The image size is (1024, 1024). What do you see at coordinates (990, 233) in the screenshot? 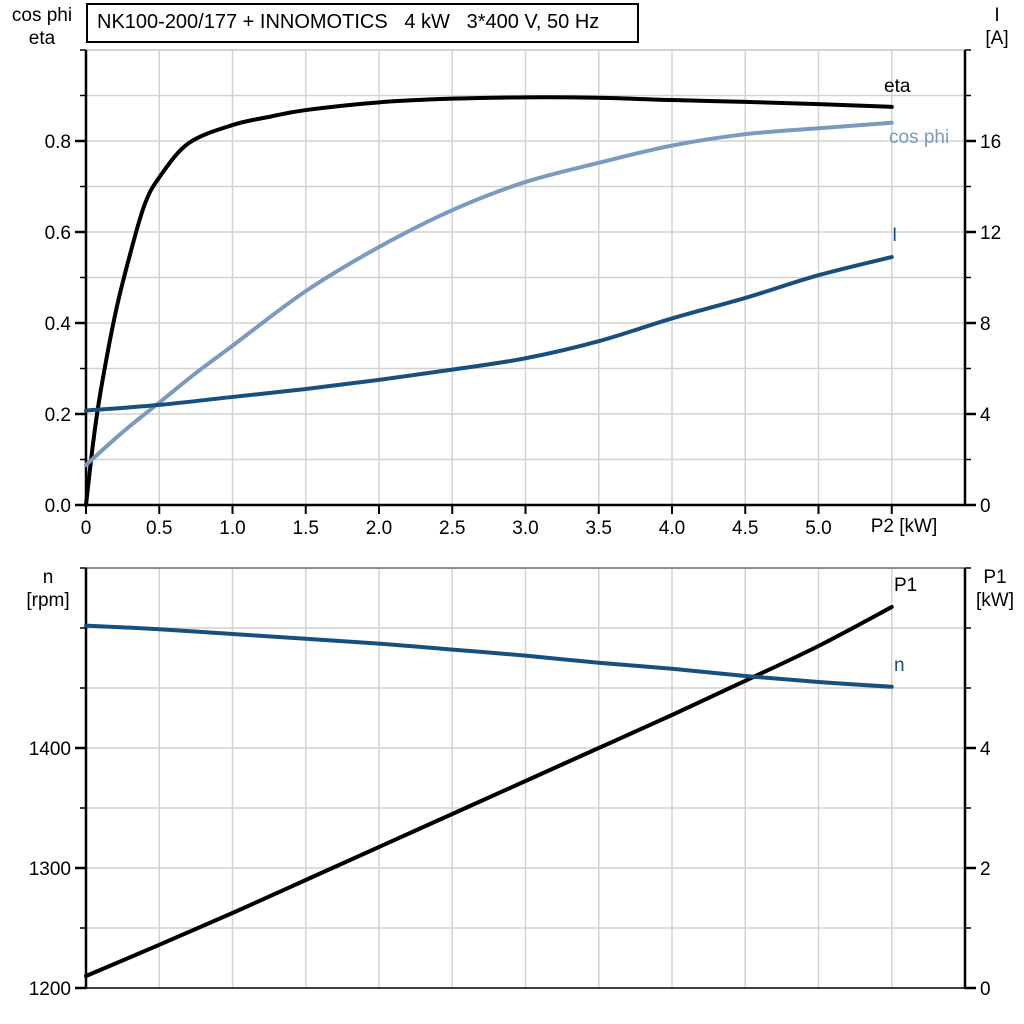
I see `svg-text: 12` at bounding box center [990, 233].